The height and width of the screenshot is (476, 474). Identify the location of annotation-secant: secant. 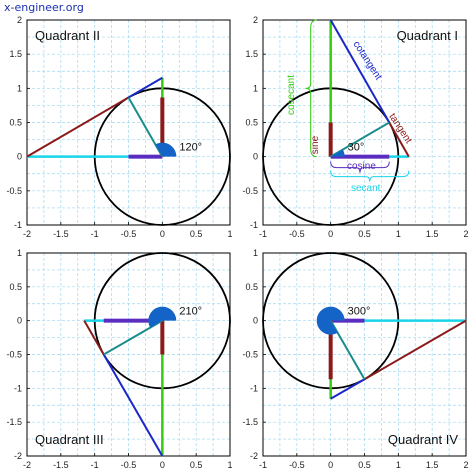
(366, 188).